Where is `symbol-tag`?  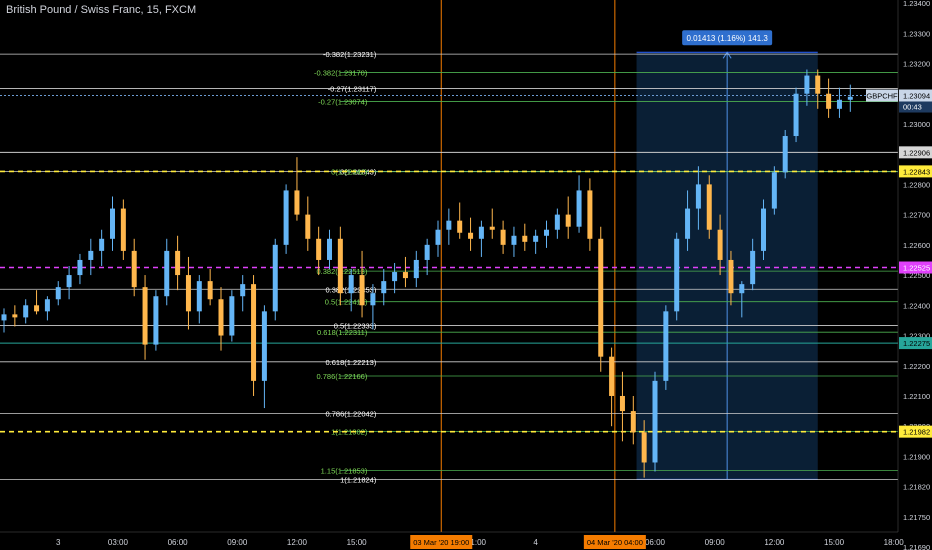
symbol-tag is located at coordinates (882, 95).